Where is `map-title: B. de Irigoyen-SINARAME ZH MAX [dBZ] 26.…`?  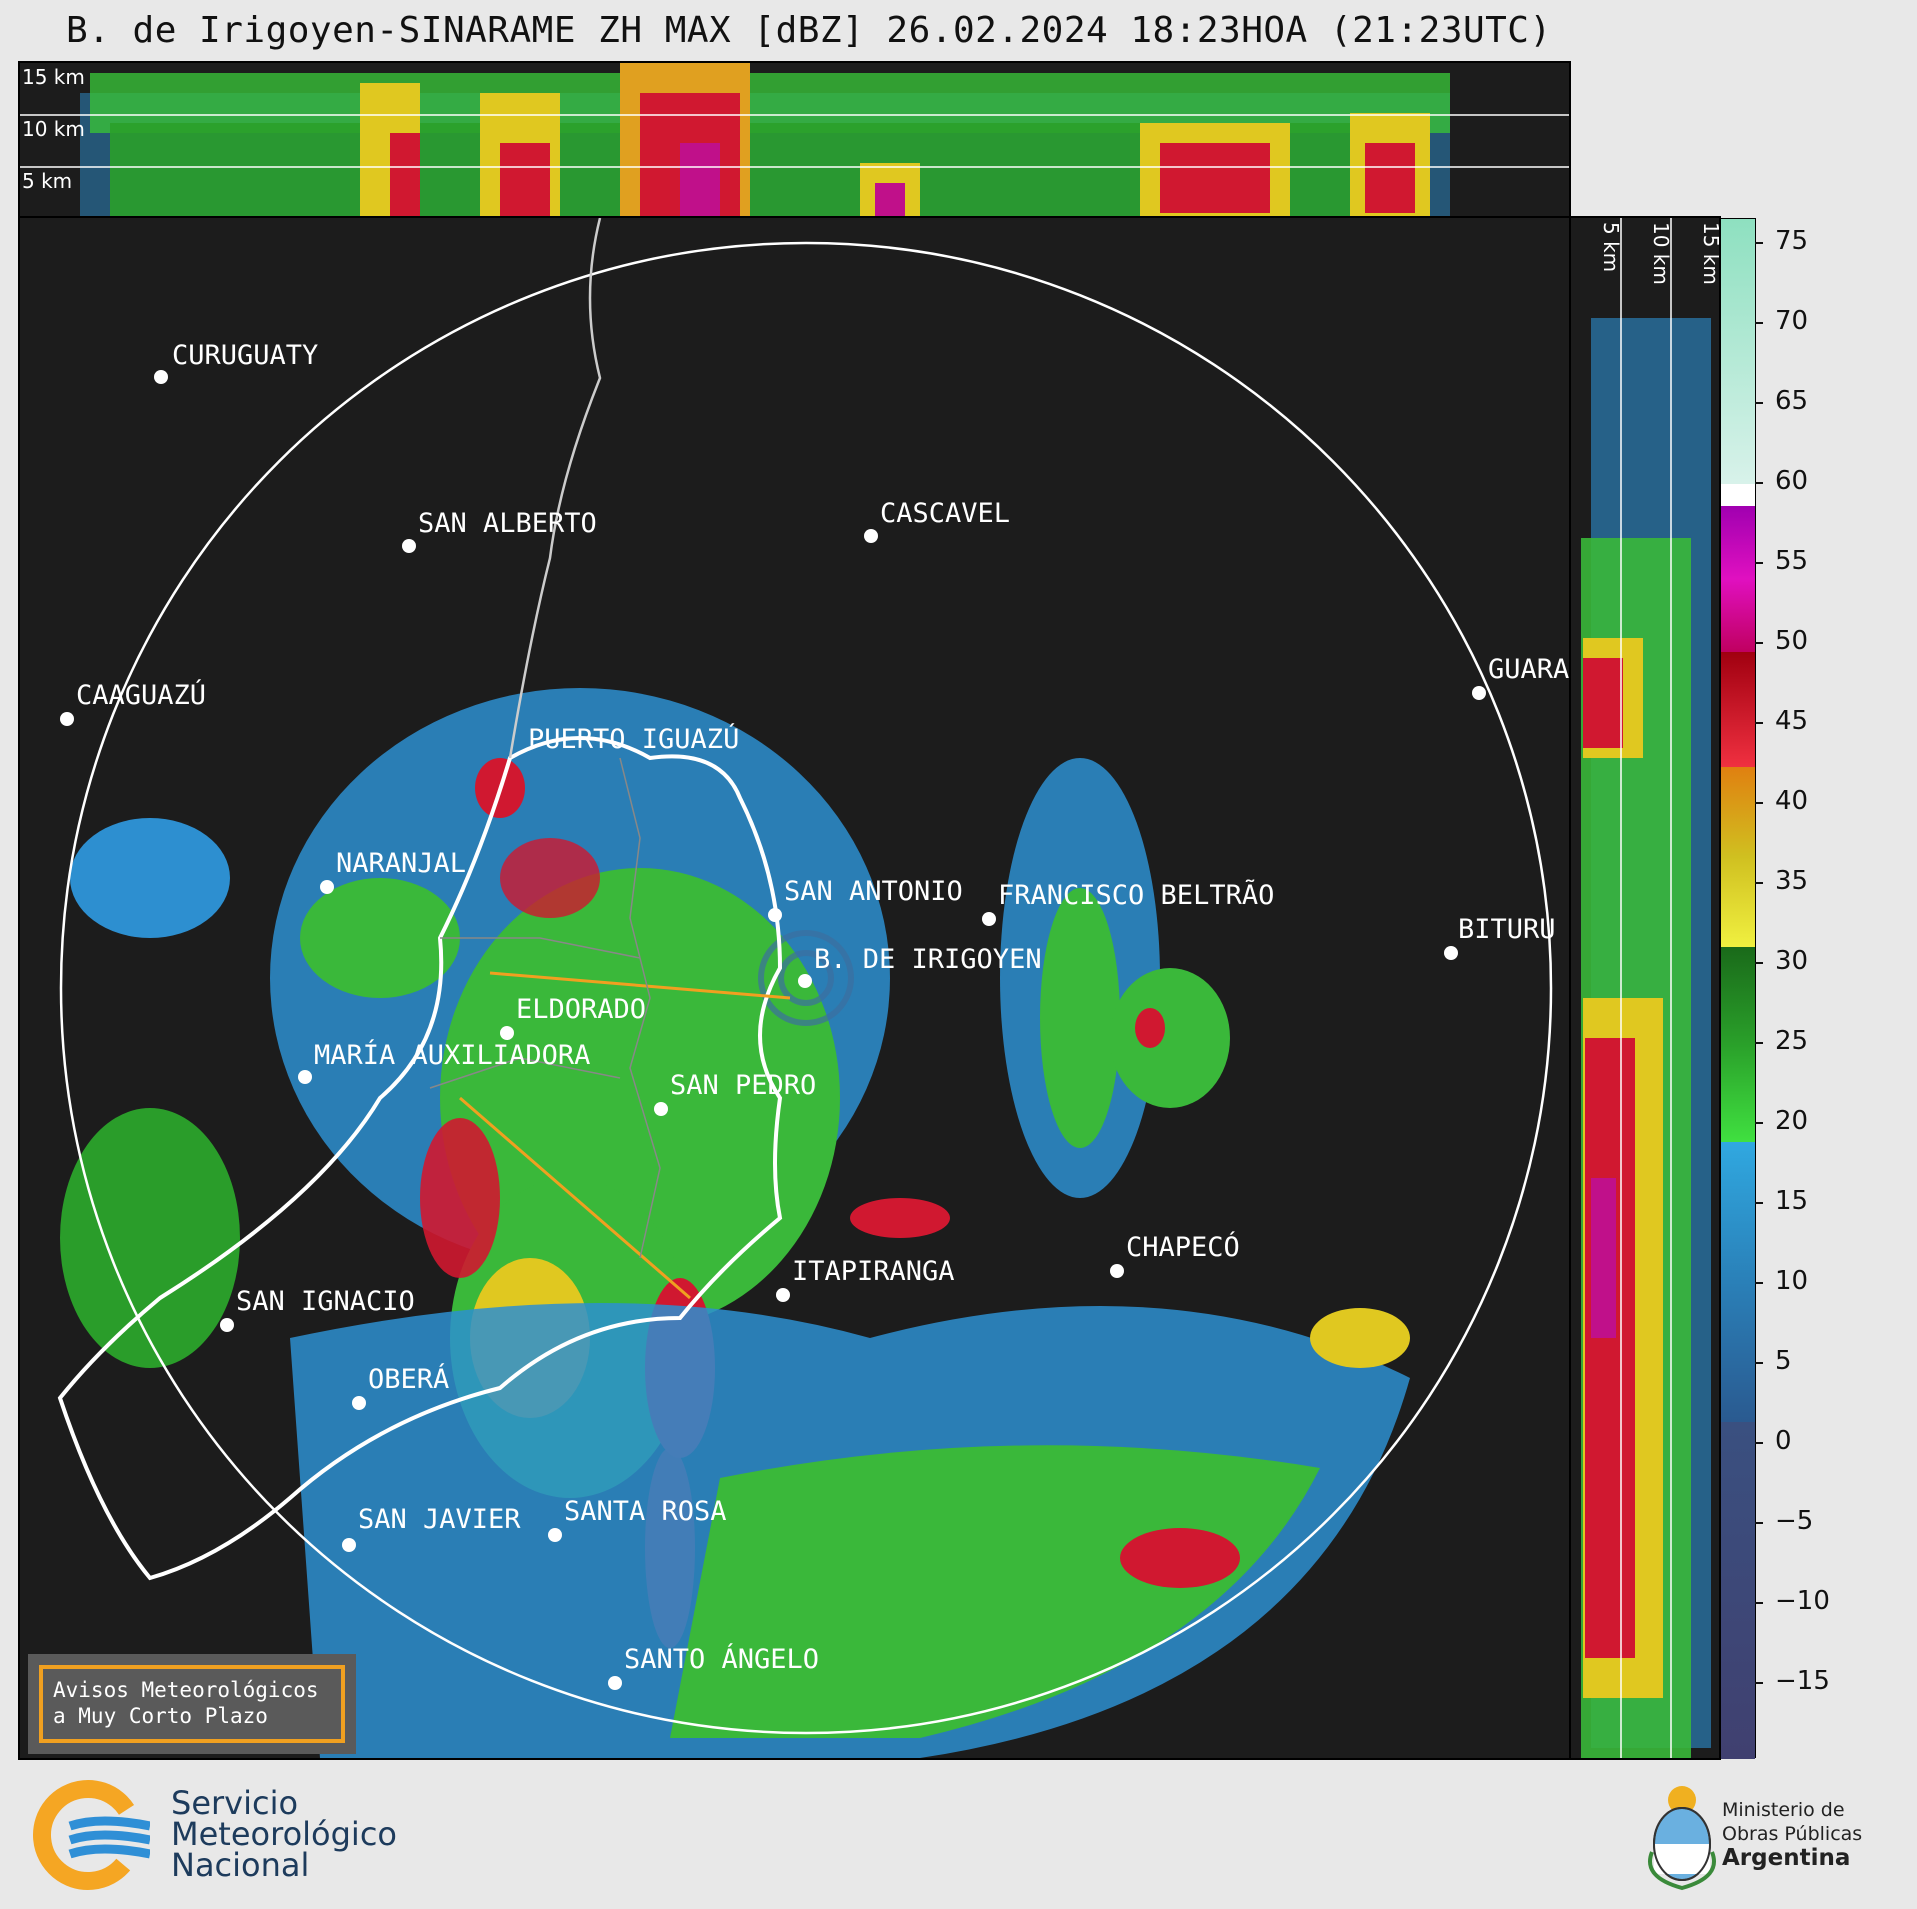 map-title: B. de Irigoyen-SINARAME ZH MAX [dBZ] 26.… is located at coordinates (809, 30).